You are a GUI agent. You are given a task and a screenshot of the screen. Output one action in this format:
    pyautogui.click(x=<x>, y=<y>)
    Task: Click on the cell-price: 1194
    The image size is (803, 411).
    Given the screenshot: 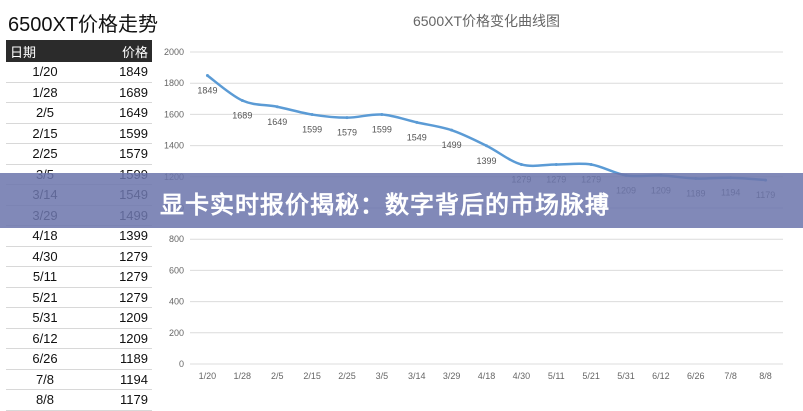 What is the action you would take?
    pyautogui.click(x=118, y=379)
    